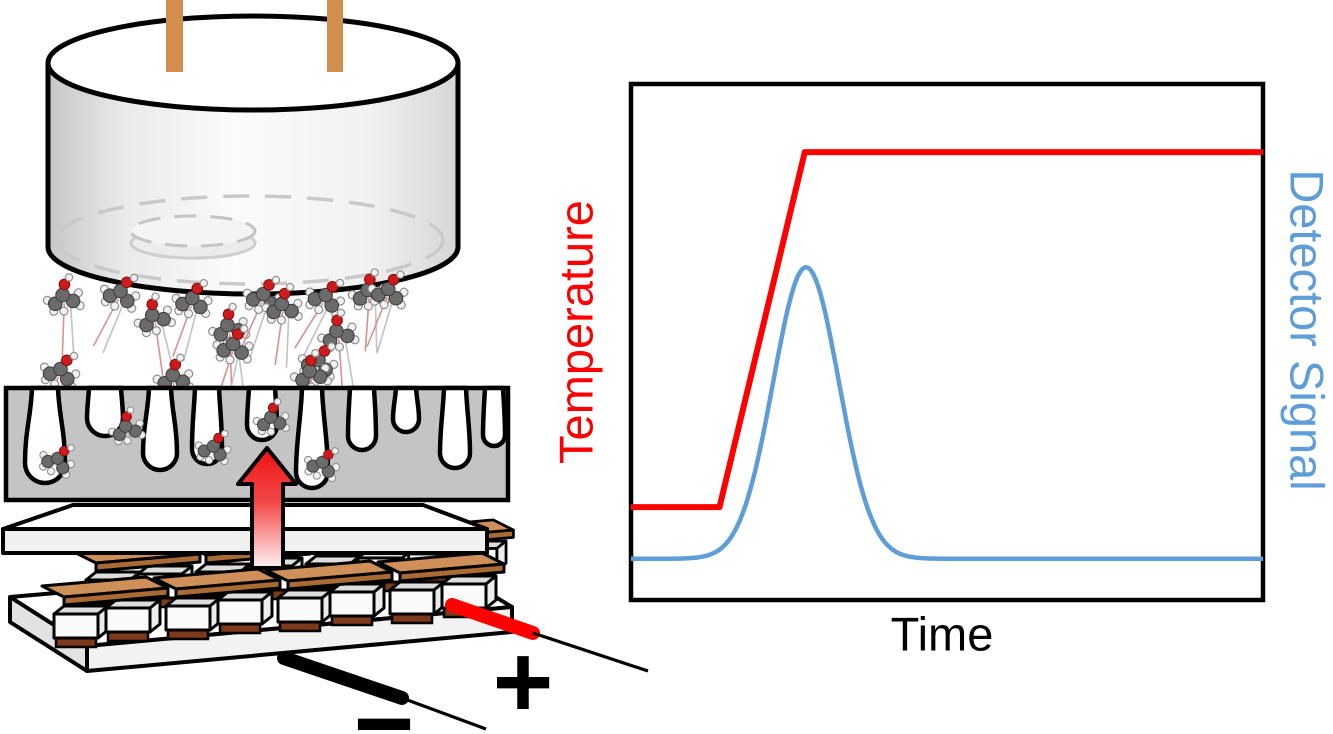 The height and width of the screenshot is (734, 1333). I want to click on red-wire, so click(547, 635).